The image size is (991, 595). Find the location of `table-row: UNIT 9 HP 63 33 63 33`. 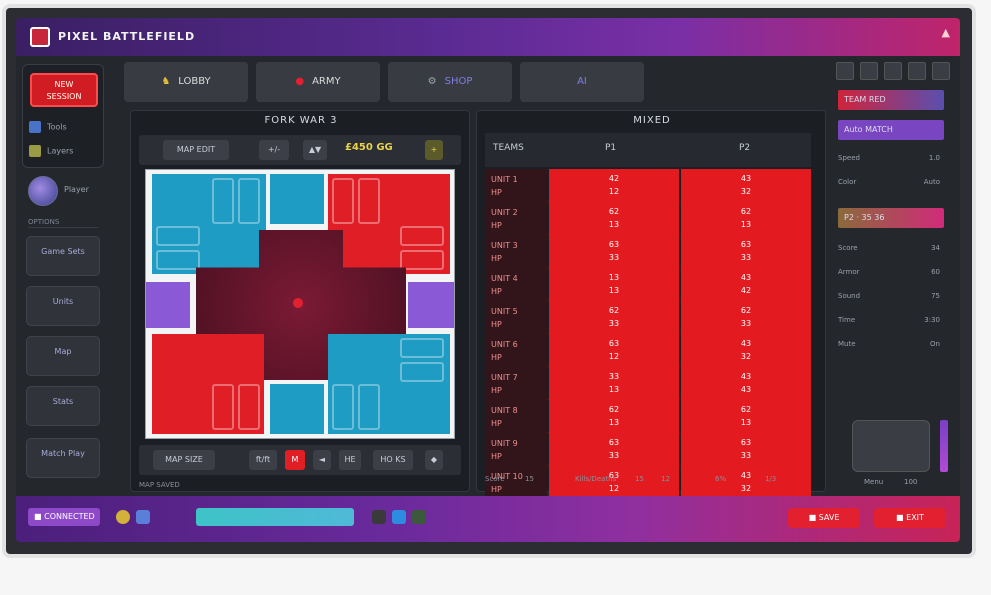

table-row: UNIT 9 HP 63 33 63 33 is located at coordinates (648, 449).